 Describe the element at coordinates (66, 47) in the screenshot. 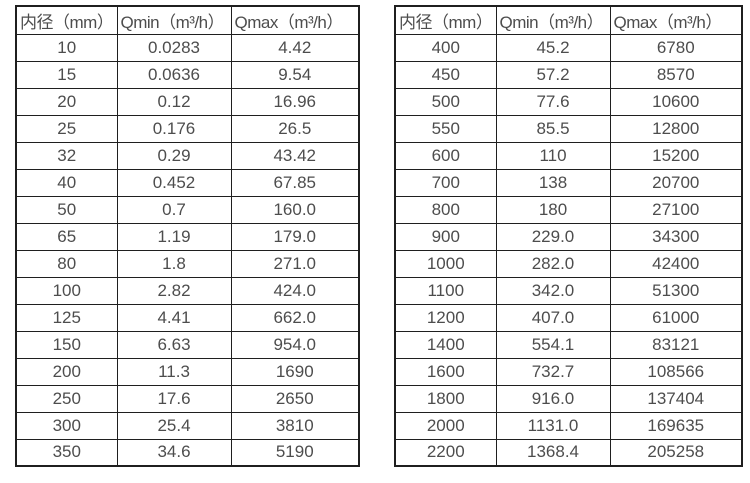

I see `diameter-cell: 10` at that location.